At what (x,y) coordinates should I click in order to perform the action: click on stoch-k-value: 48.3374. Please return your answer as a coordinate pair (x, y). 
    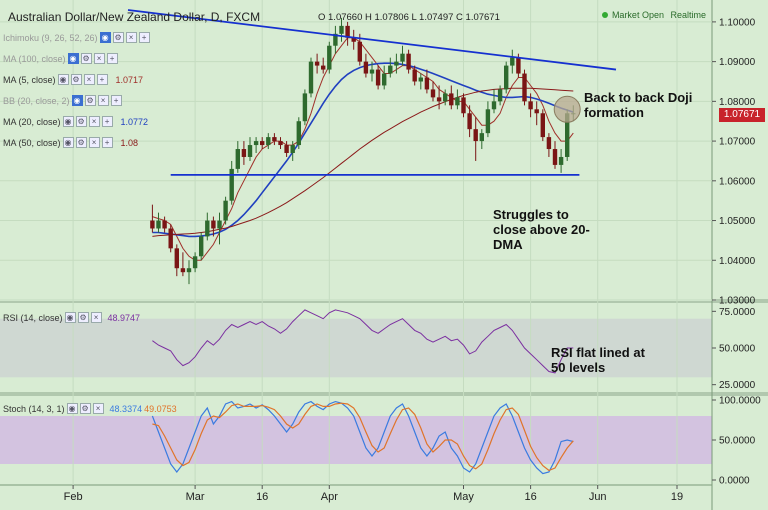
    Looking at the image, I should click on (126, 408).